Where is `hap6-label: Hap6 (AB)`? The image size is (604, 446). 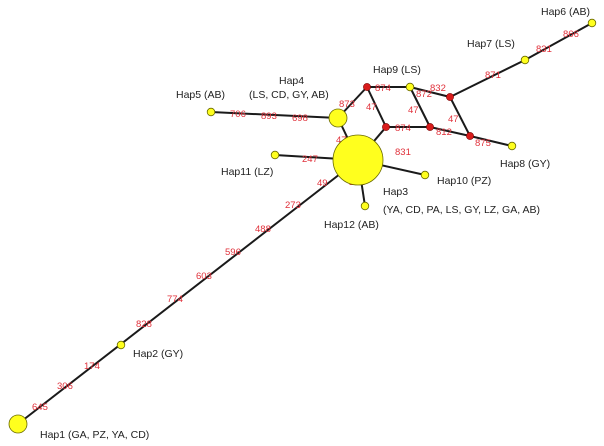 hap6-label: Hap6 (AB) is located at coordinates (565, 12).